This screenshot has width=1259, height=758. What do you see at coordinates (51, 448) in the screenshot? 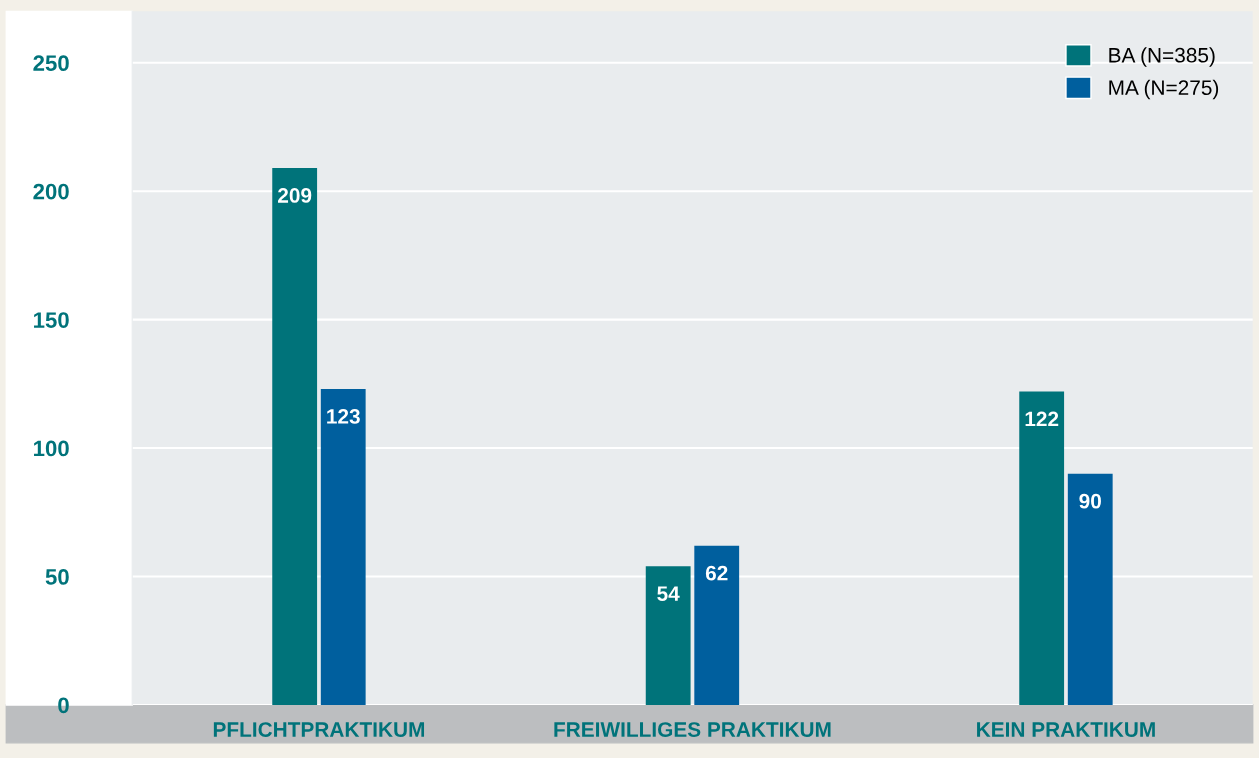
I see `y-tick-label: 100` at bounding box center [51, 448].